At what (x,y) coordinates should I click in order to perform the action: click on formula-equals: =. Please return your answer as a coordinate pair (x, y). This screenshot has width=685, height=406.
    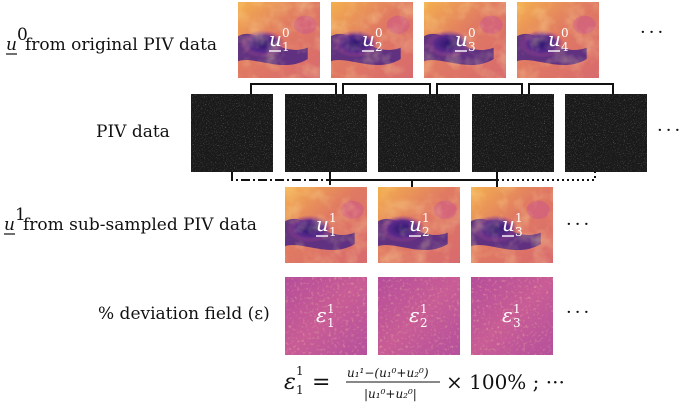
    Looking at the image, I should click on (321, 382).